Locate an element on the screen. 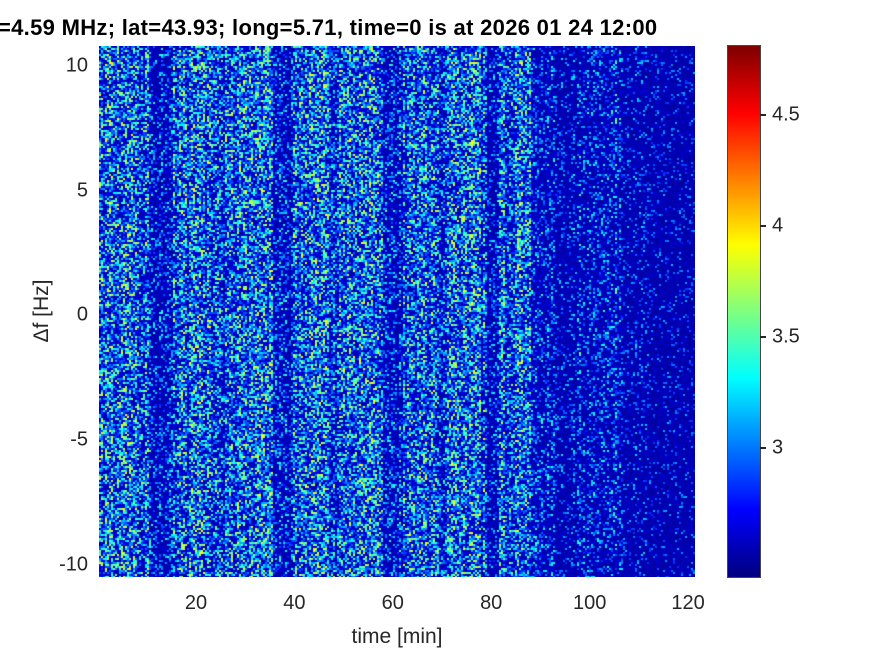 This screenshot has height=656, width=875. colorbar is located at coordinates (744, 311).